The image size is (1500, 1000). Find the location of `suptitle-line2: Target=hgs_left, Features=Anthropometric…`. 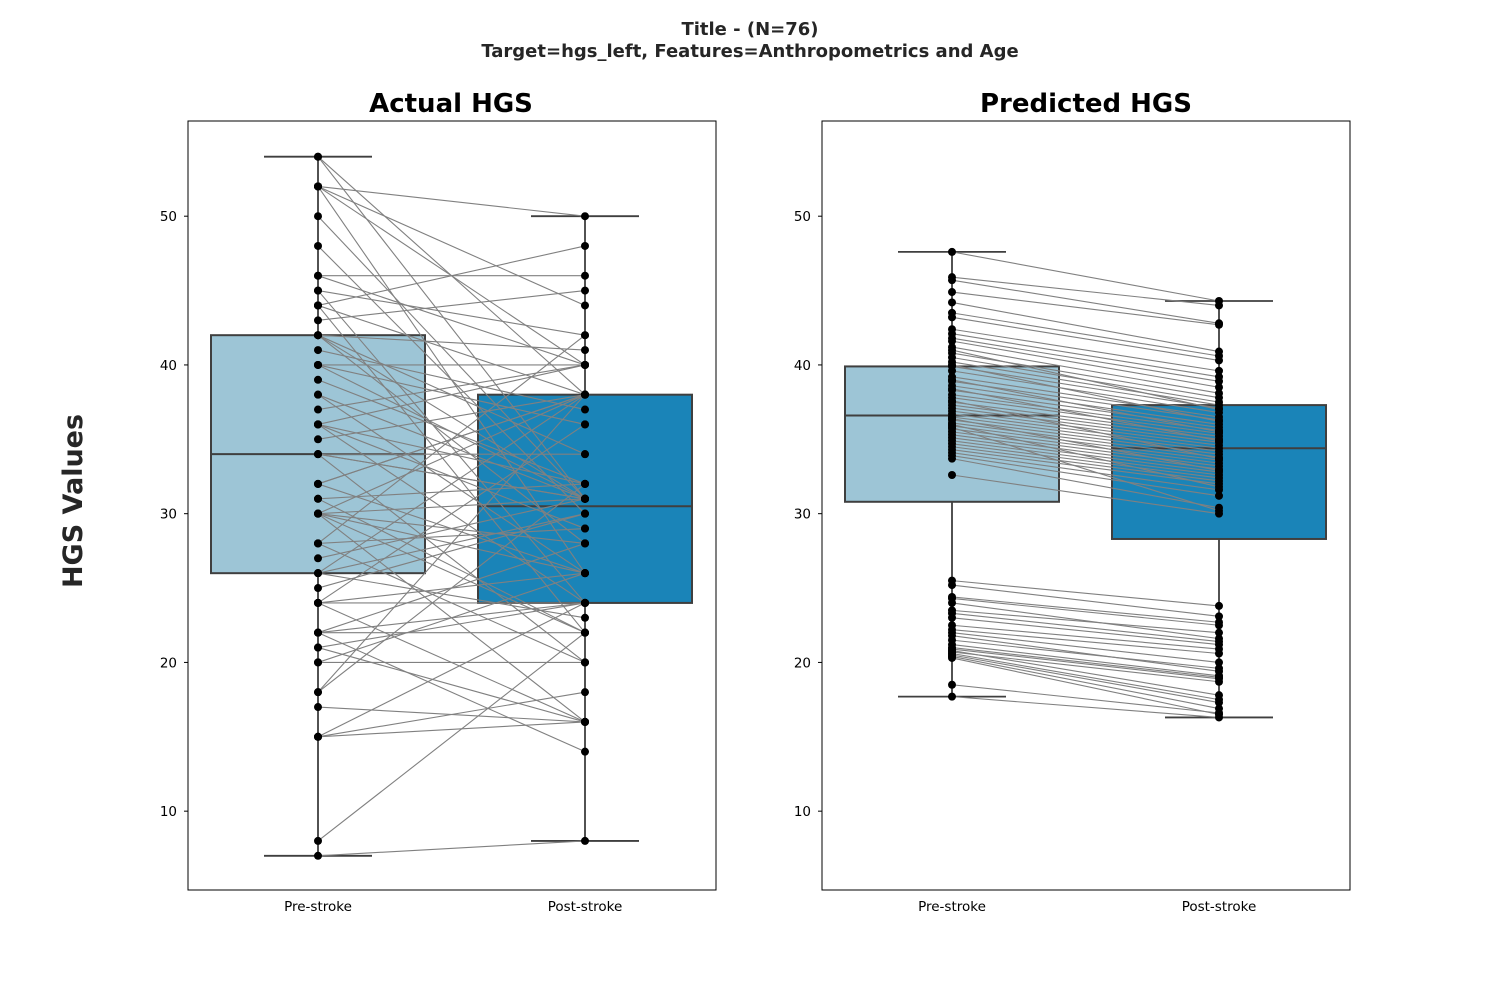

suptitle-line2: Target=hgs_left, Features=Anthropometric… is located at coordinates (749, 51).